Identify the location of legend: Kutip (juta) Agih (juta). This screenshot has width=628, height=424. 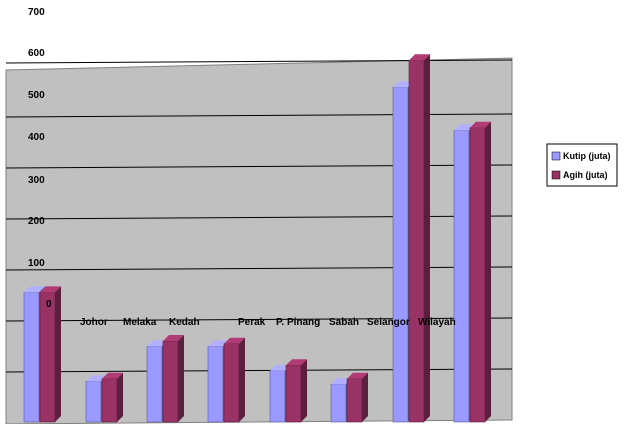
(582, 165).